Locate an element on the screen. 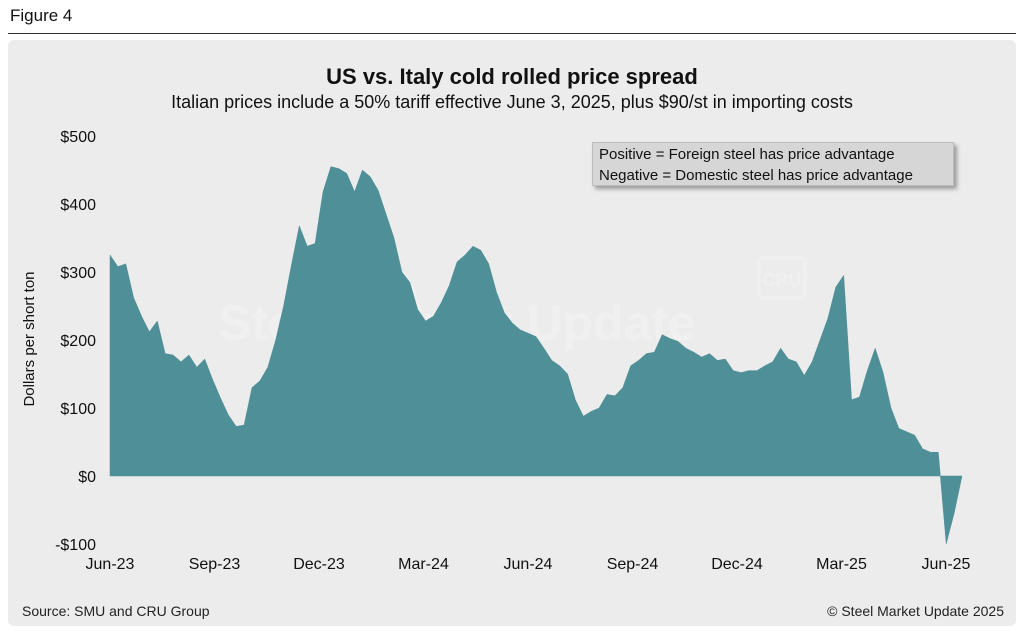 The image size is (1024, 633). x-tick-label: Mar-25 is located at coordinates (841, 564).